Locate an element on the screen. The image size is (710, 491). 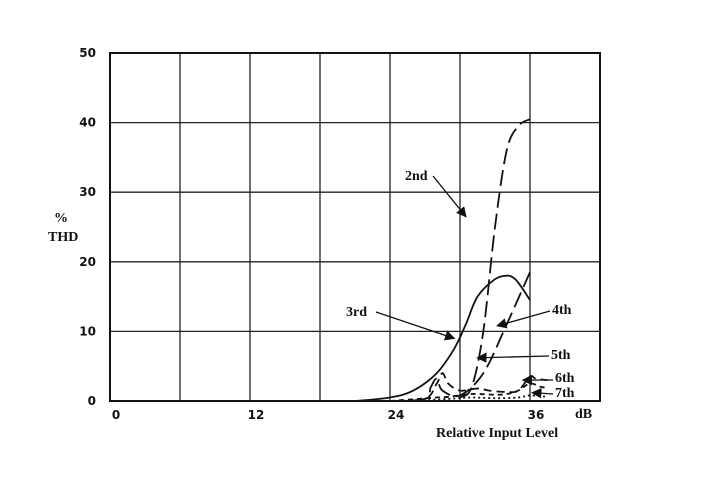
annotation-3rd: 3rd is located at coordinates (356, 312).